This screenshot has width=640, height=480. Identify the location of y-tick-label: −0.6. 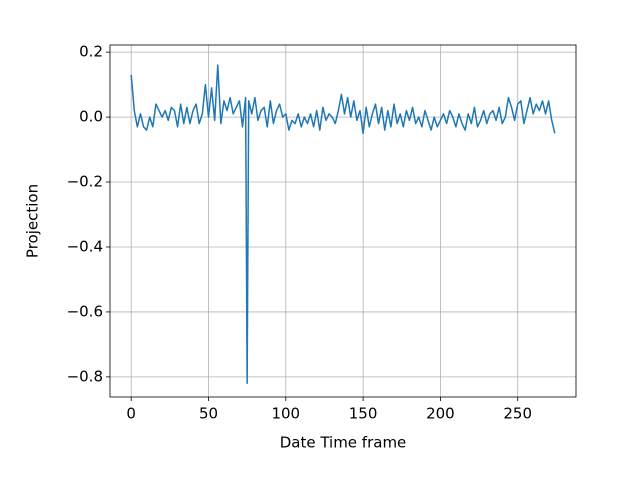
(85, 311).